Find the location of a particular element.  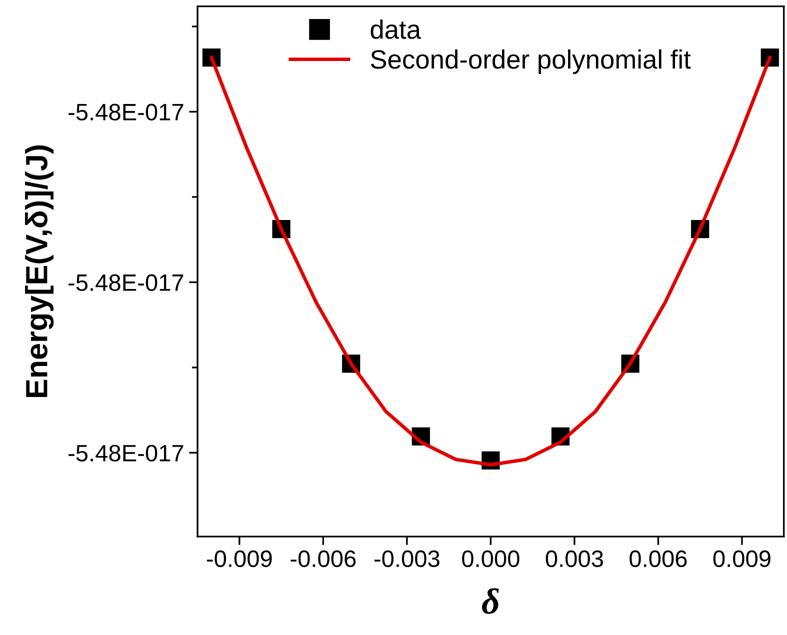

x-tick-label: -0.009 is located at coordinates (239, 559).